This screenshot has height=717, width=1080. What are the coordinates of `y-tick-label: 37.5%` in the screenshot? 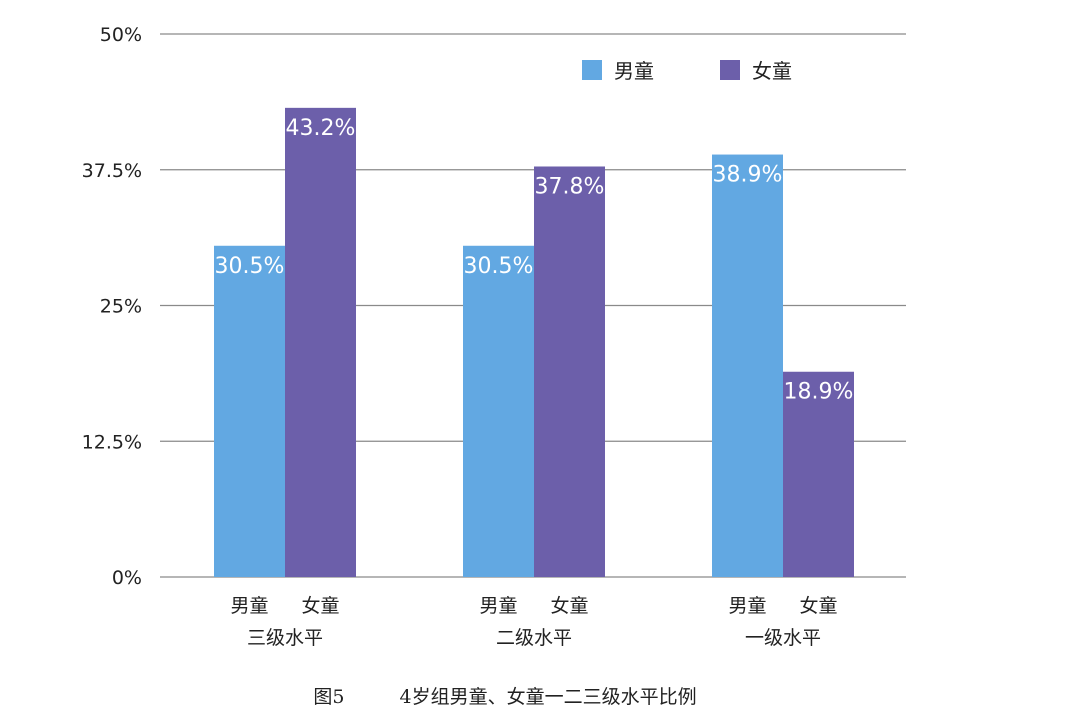 It's located at (112, 171).